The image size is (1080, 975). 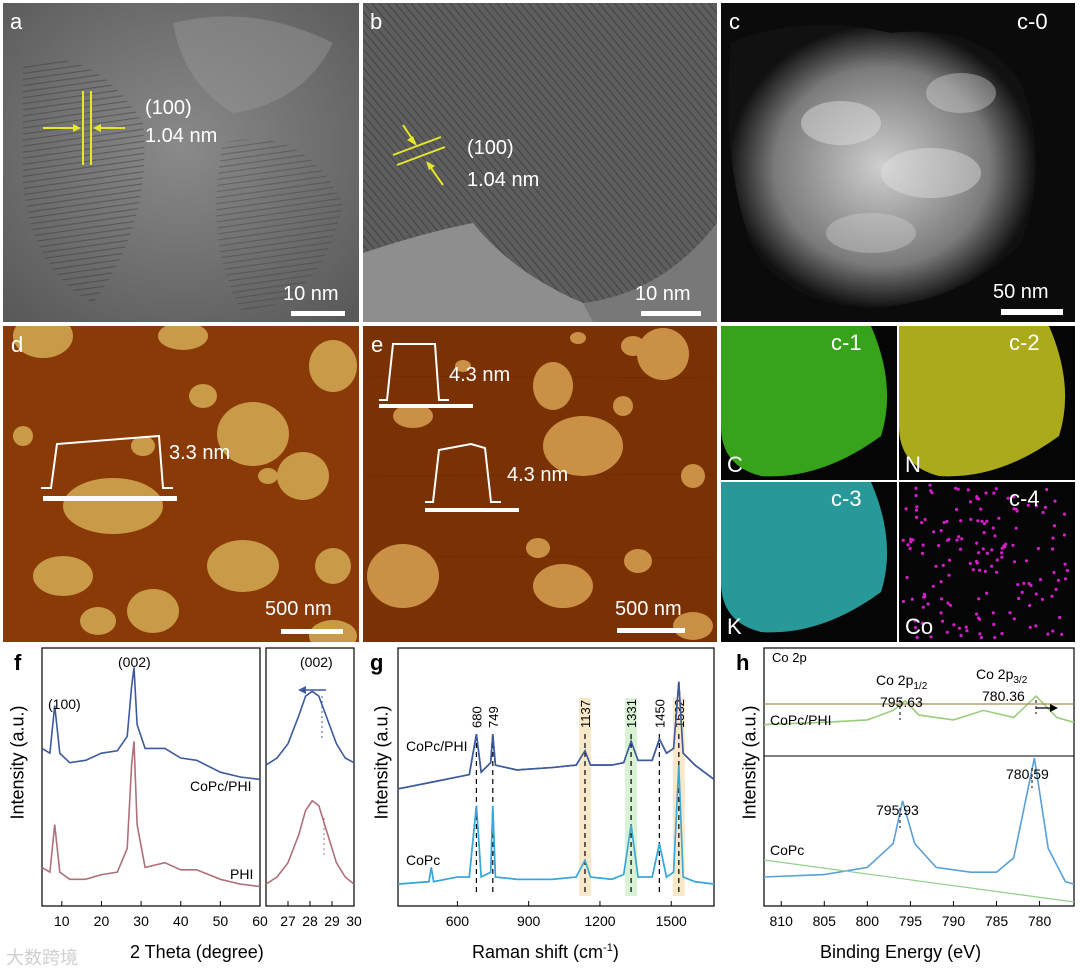 What do you see at coordinates (197, 952) in the screenshot?
I see `panel-f-xlabel: 2 Theta (degree)` at bounding box center [197, 952].